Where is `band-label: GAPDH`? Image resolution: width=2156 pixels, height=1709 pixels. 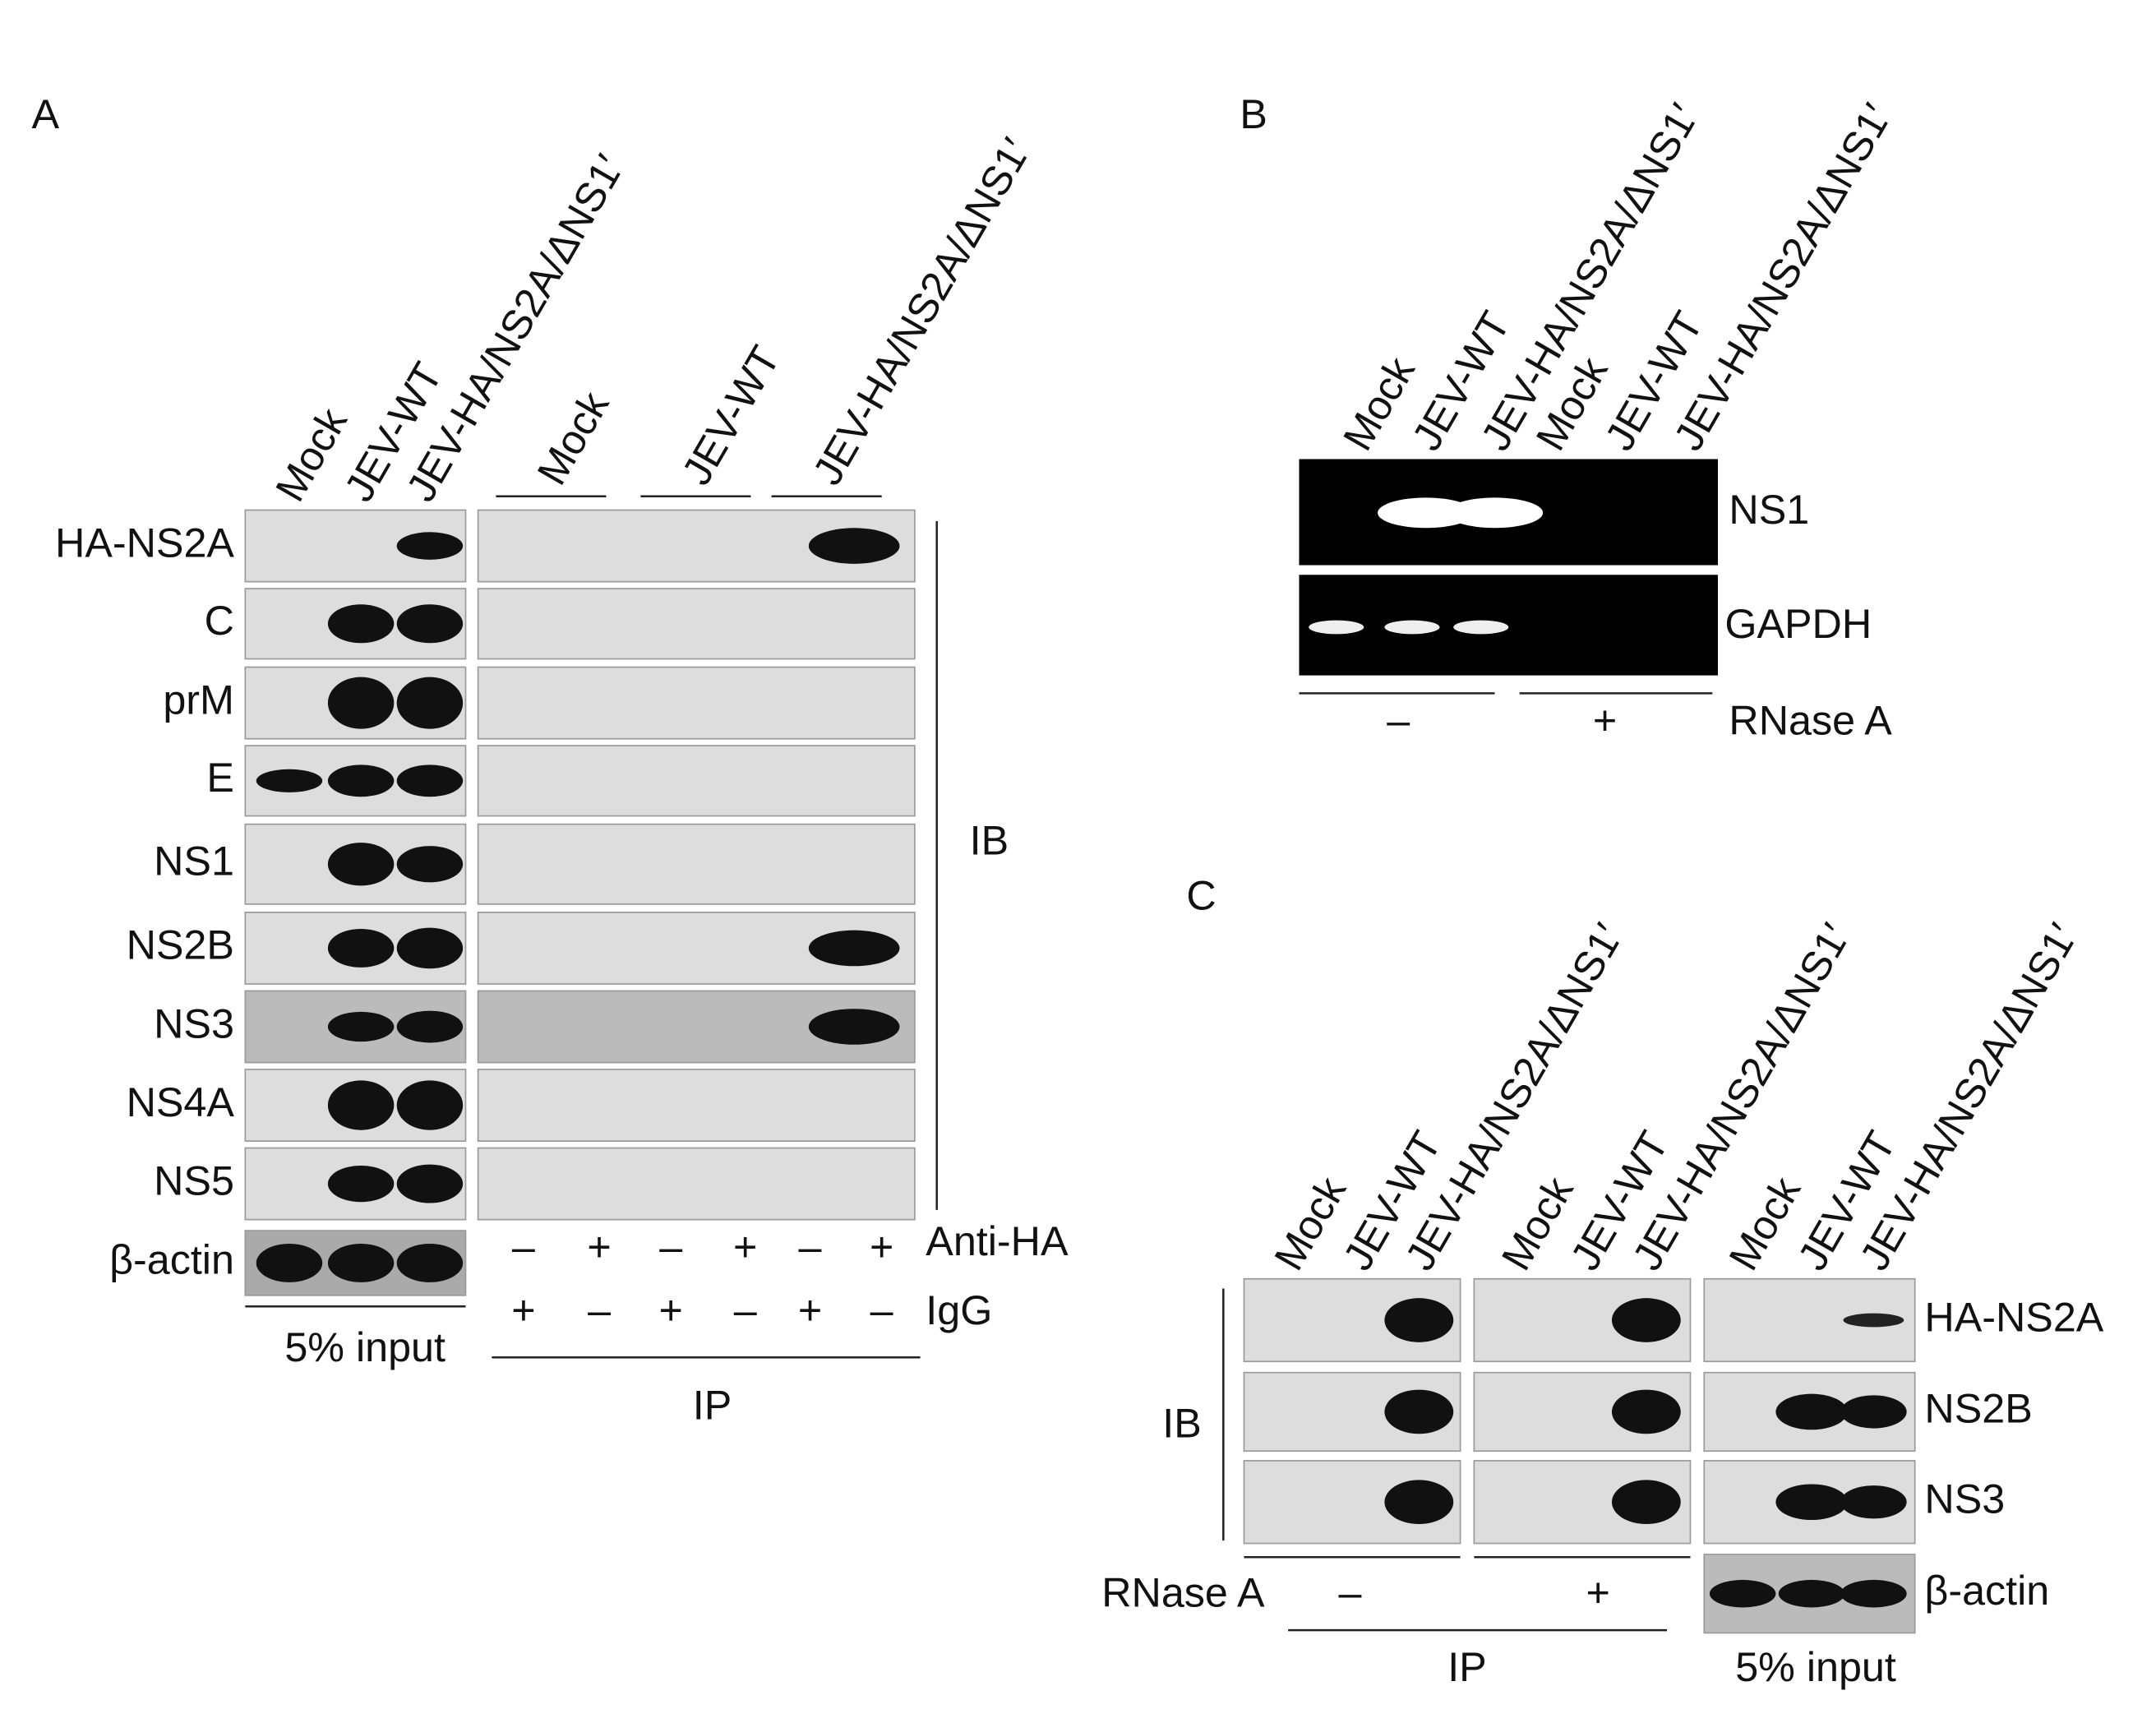 band-label: GAPDH is located at coordinates (1798, 623).